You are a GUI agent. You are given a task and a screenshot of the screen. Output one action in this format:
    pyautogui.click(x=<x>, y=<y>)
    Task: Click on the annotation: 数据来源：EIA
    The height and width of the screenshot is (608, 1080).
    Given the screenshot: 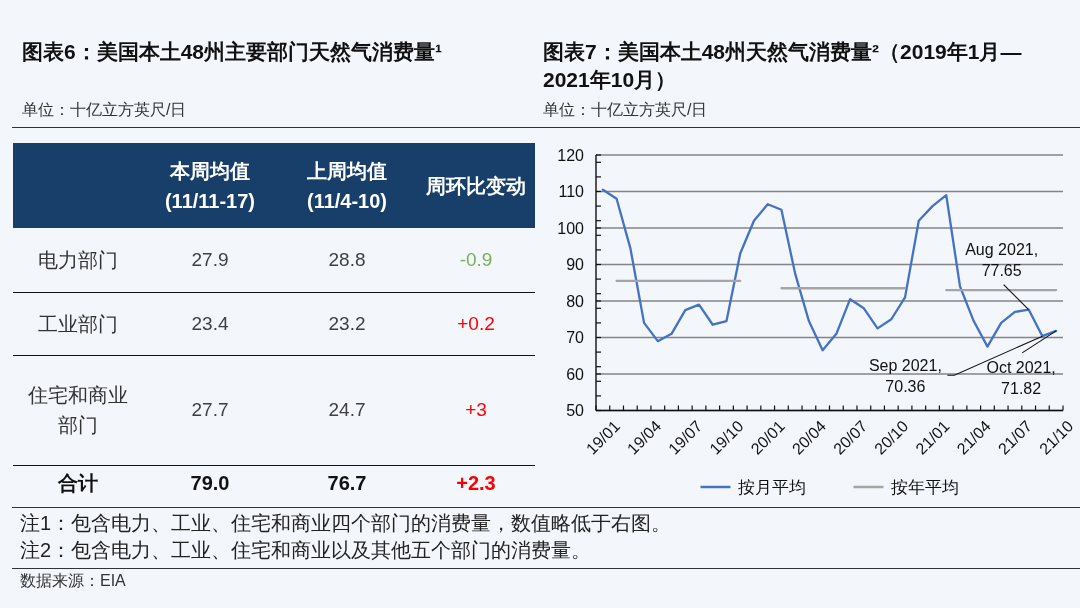 What is the action you would take?
    pyautogui.click(x=73, y=581)
    